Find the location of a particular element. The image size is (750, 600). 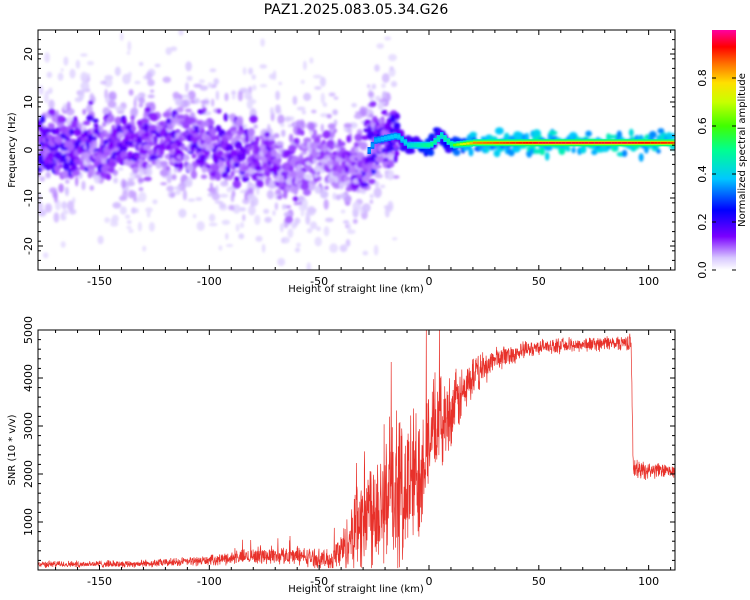

spectrogram-x-tick-label: 0 is located at coordinates (428, 281).